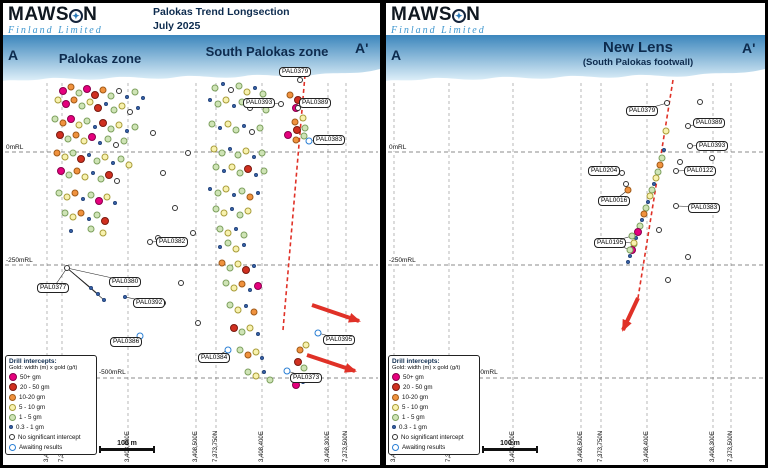  Describe the element at coordinates (459, 16) in the screenshot. I see `compass-rose-icon: ✦` at that location.